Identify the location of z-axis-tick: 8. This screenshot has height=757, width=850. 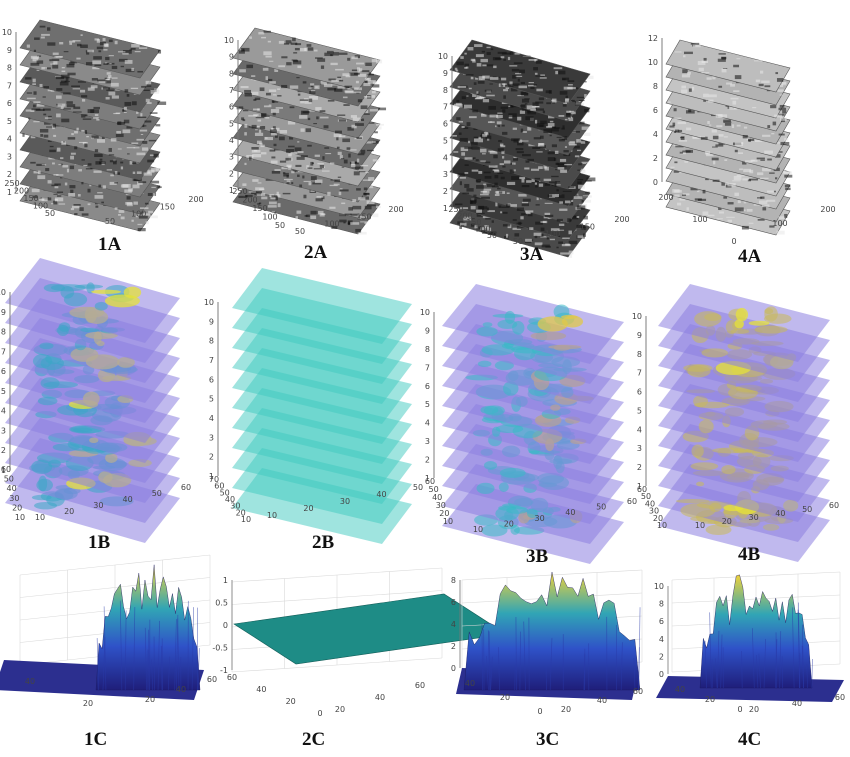
(427, 349).